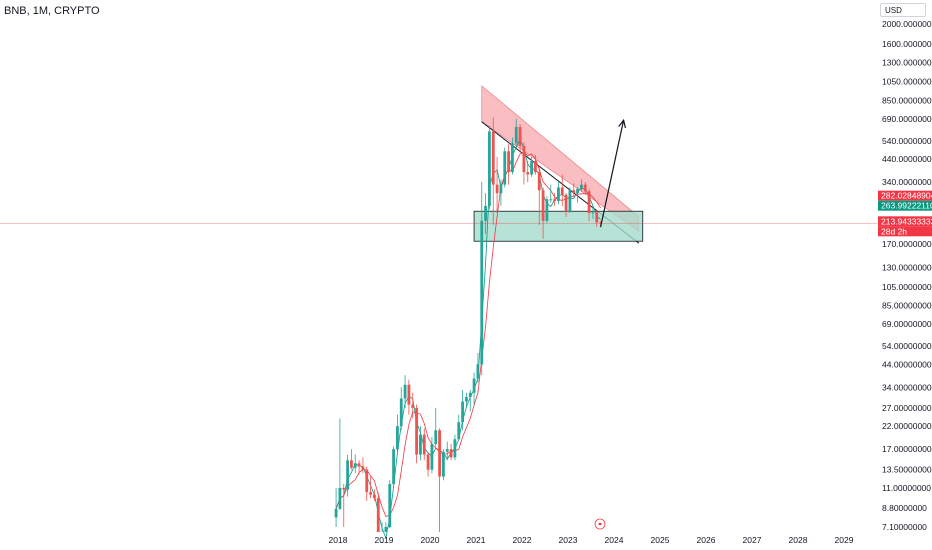  What do you see at coordinates (907, 408) in the screenshot?
I see `price-tick-label: 27.00000000` at bounding box center [907, 408].